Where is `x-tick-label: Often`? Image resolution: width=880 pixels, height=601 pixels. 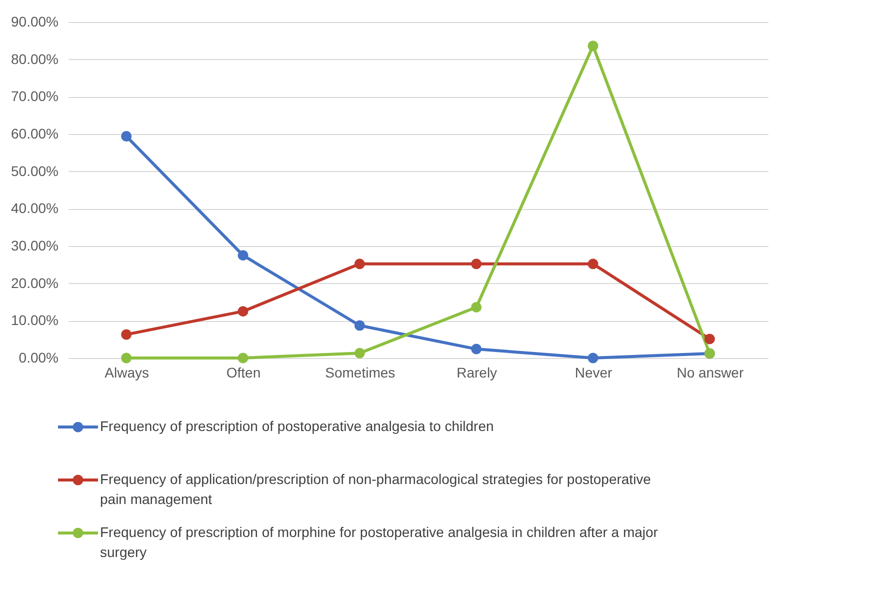 x-tick-label: Often is located at coordinates (243, 372).